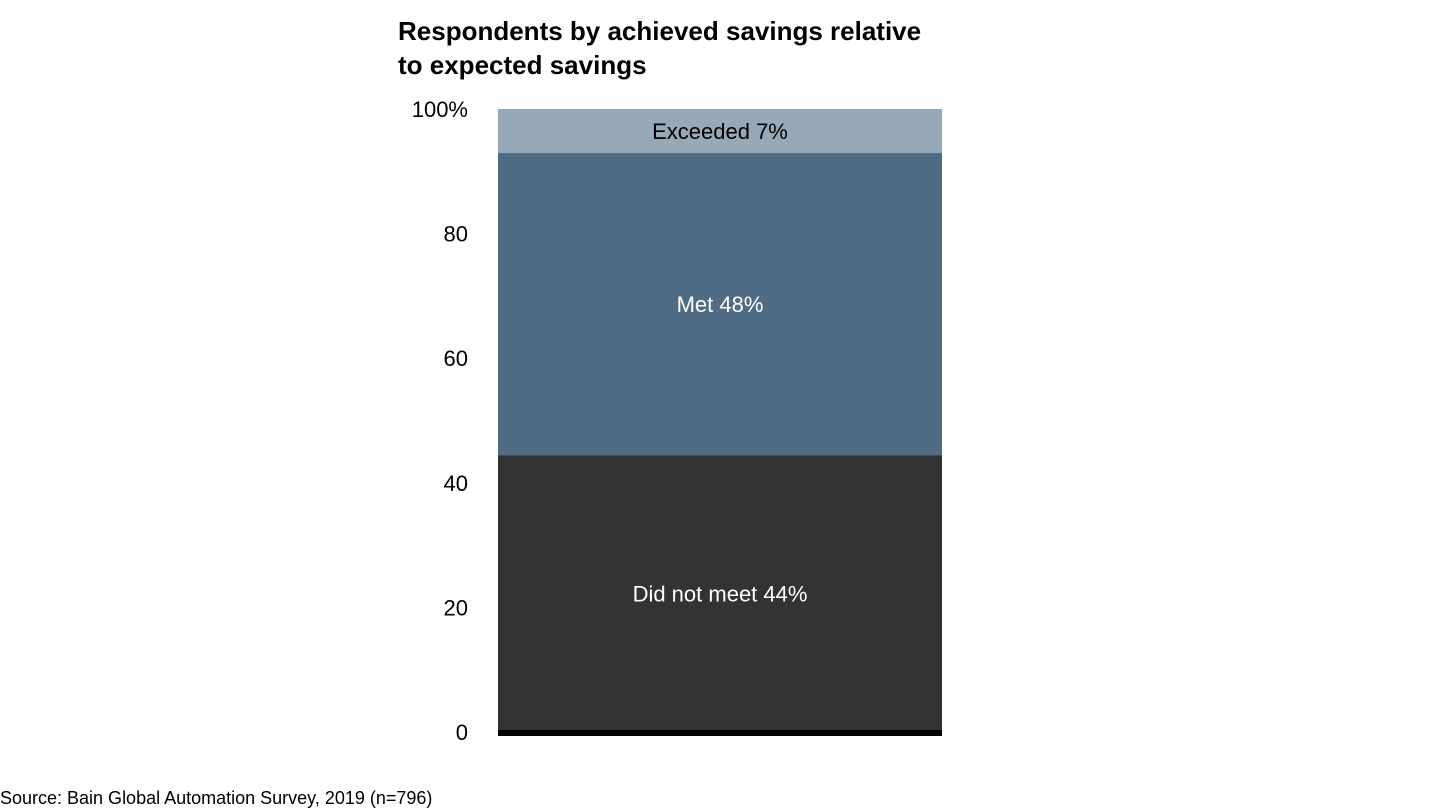 The width and height of the screenshot is (1440, 810). What do you see at coordinates (440, 109) in the screenshot?
I see `y-tick-label: 100%` at bounding box center [440, 109].